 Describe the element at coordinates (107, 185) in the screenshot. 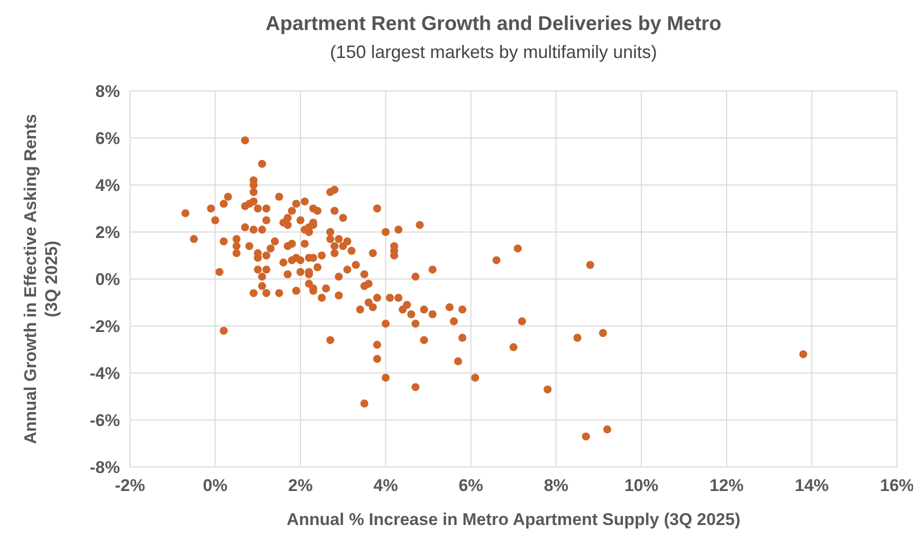

I see `y-tick-label: 4%` at that location.